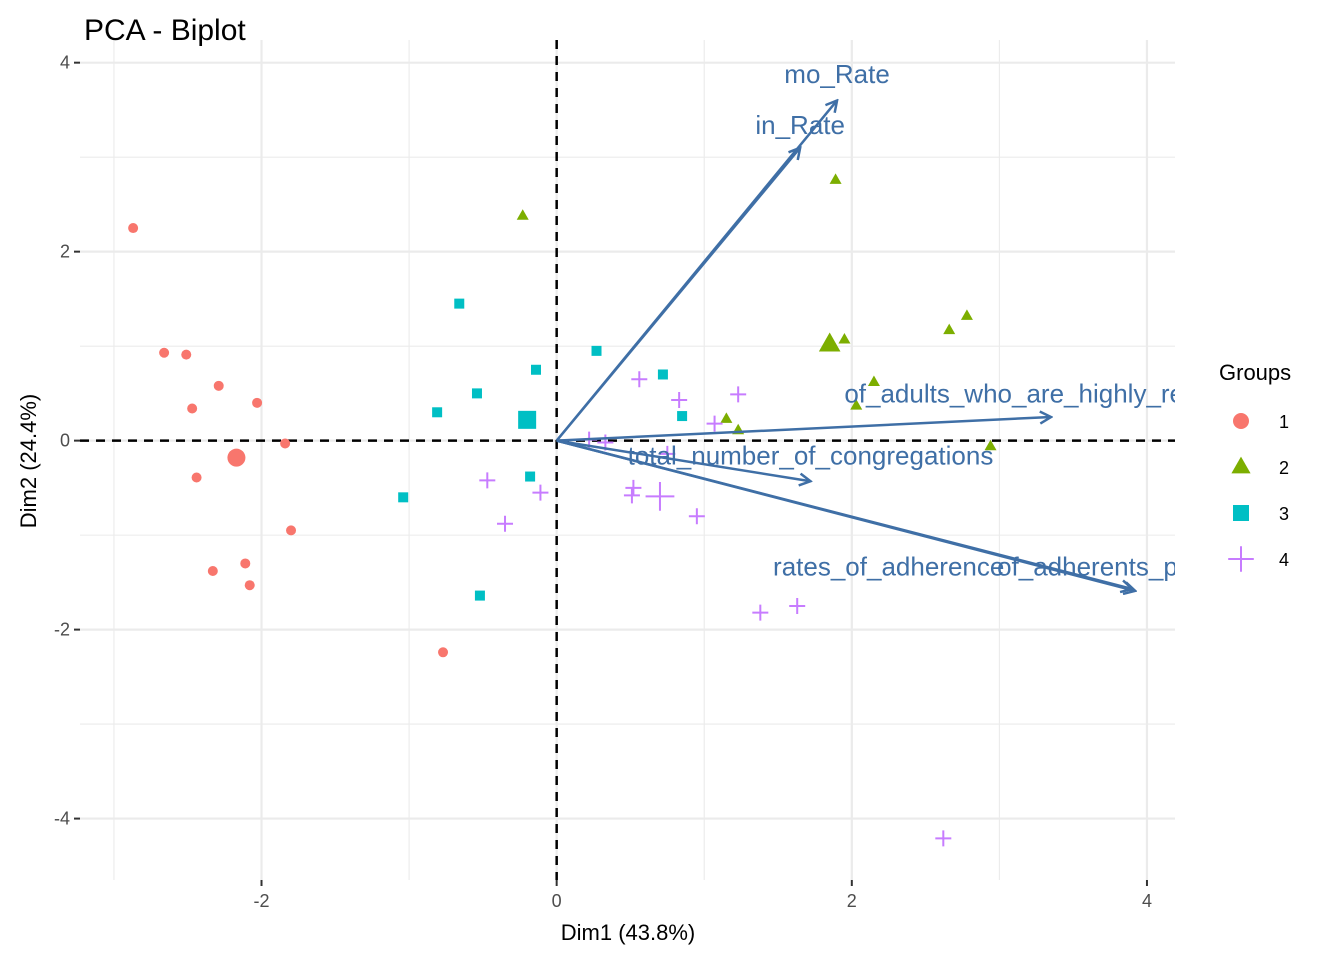 The image size is (1344, 960). What do you see at coordinates (628, 932) in the screenshot?
I see `x-axis-label: Dim1 (43.8%)` at bounding box center [628, 932].